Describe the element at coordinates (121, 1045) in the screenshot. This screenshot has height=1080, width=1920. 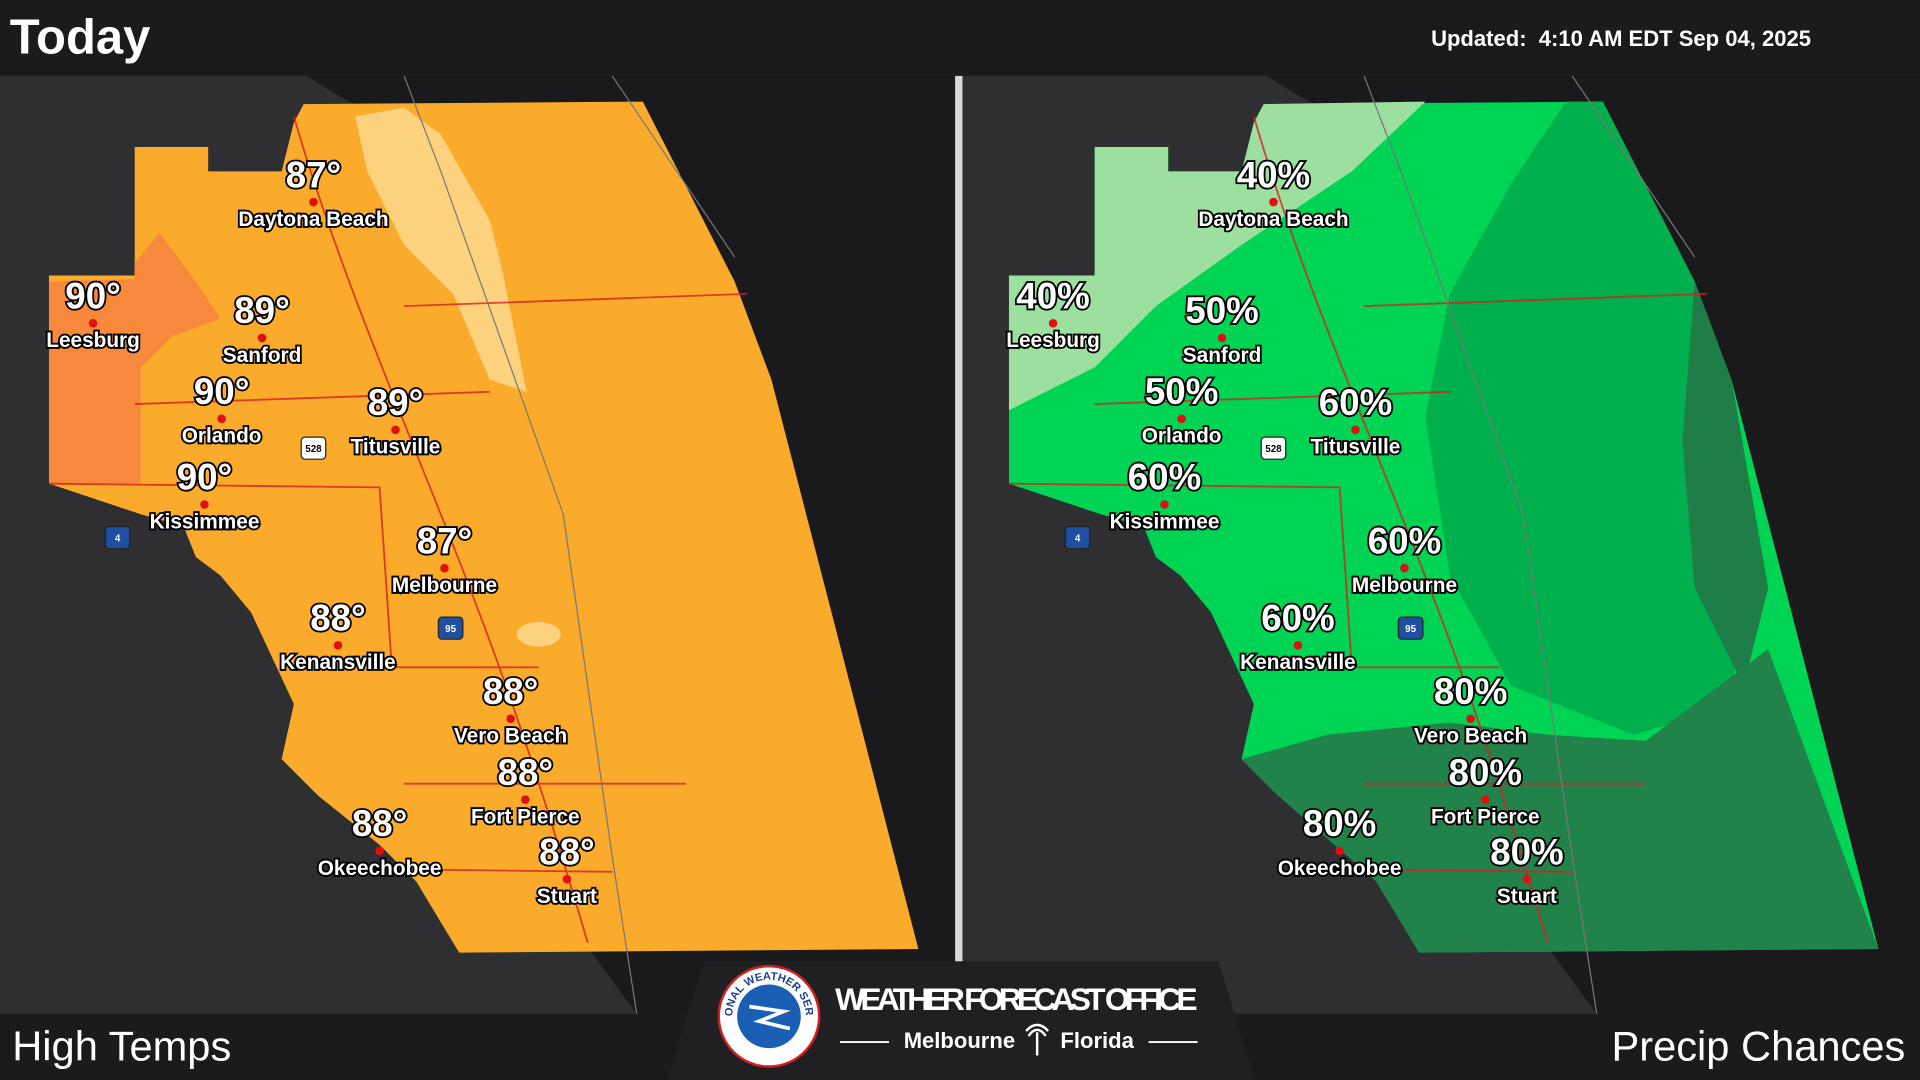
I see `left-label: High Temps` at that location.